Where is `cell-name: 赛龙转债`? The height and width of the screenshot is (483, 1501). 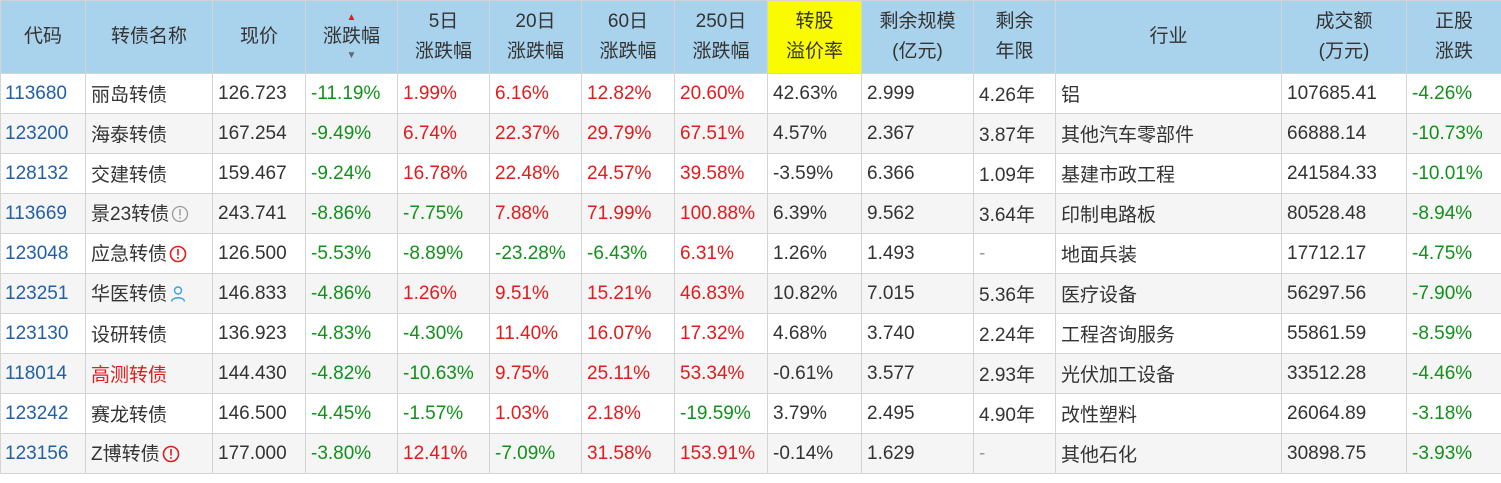
cell-name: 赛龙转债 is located at coordinates (149, 413).